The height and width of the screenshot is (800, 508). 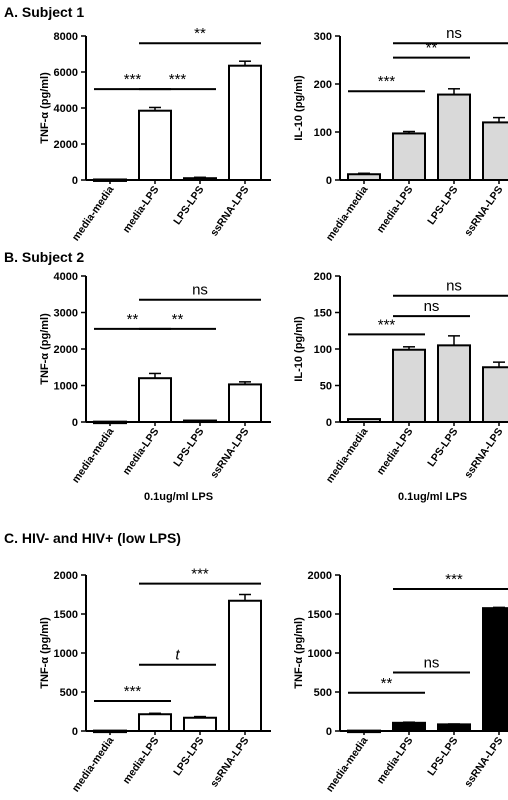 I want to click on section-title-c: C. HIV- and HIV+ (low LPS), so click(x=92, y=538).